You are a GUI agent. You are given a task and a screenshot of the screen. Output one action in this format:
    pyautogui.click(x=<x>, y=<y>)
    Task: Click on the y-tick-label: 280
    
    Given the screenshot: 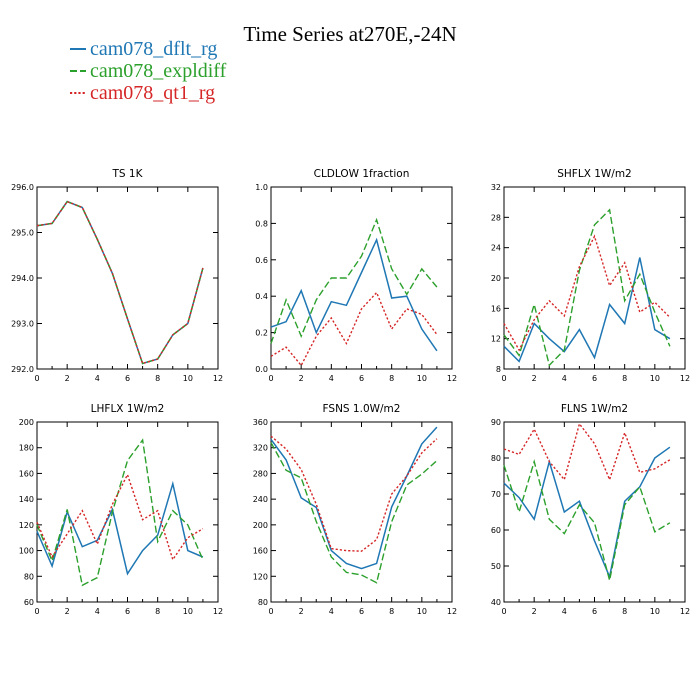 What is the action you would take?
    pyautogui.click(x=260, y=473)
    